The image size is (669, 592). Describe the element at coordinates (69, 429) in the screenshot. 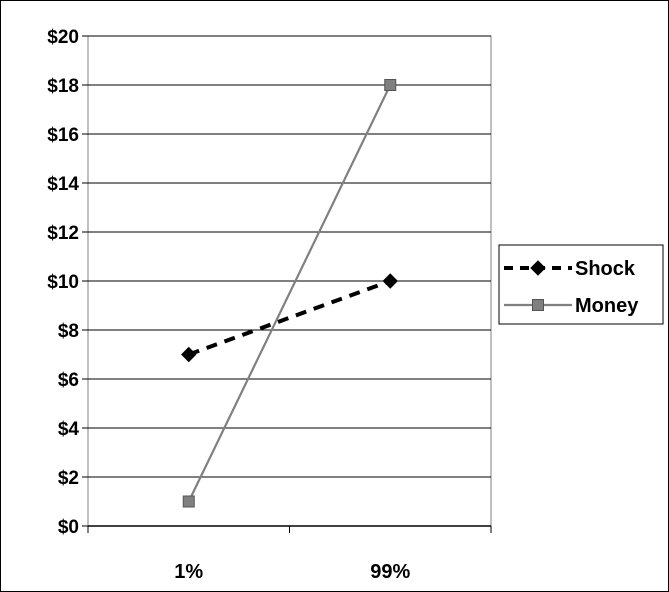

I see `y-tick-label: $4` at that location.